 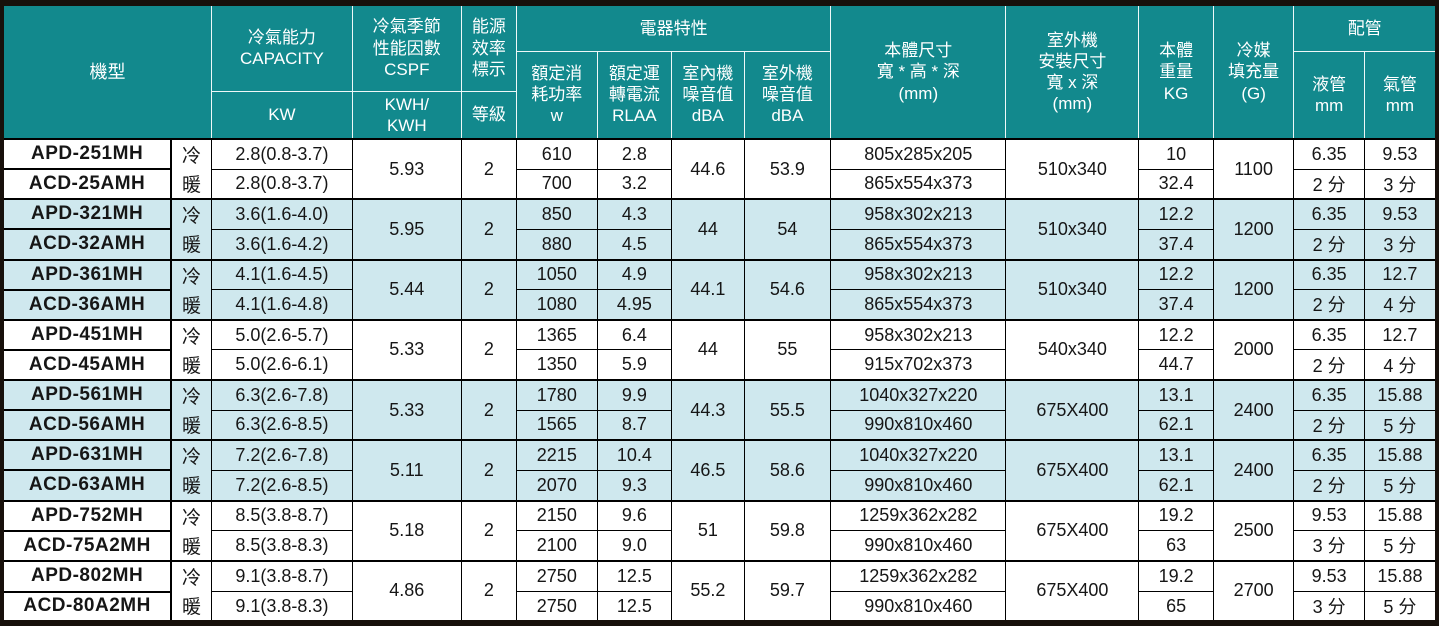 What do you see at coordinates (557, 425) in the screenshot?
I see `rated-power-cell: 1565` at bounding box center [557, 425].